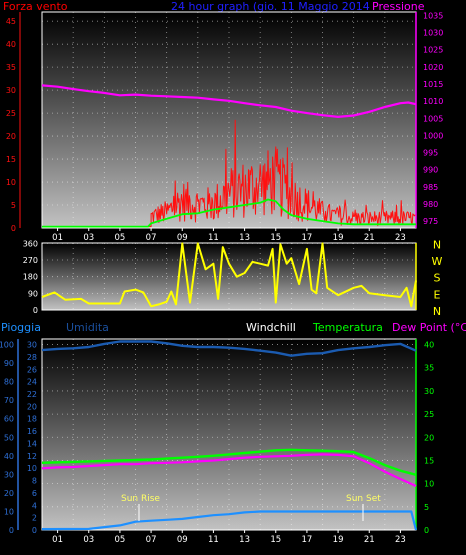 The image size is (466, 555). What do you see at coordinates (13, 228) in the screenshot?
I see `wind-axis-tick: 0` at bounding box center [13, 228].